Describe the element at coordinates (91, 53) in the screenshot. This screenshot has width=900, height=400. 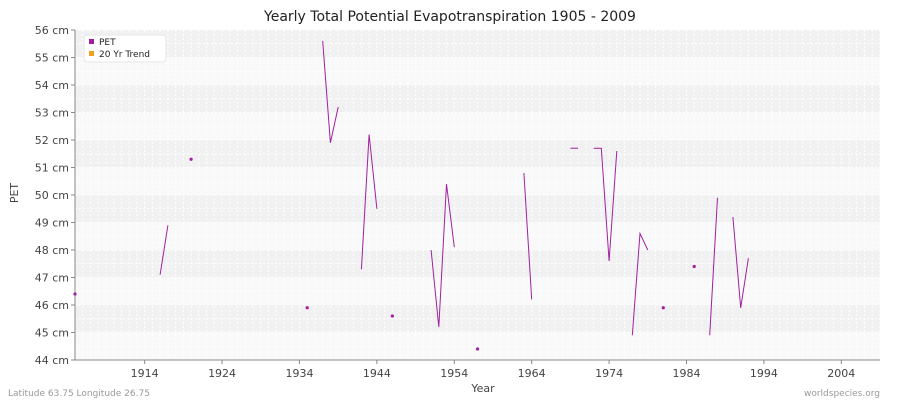
I see `legend-swatch-trend` at that location.